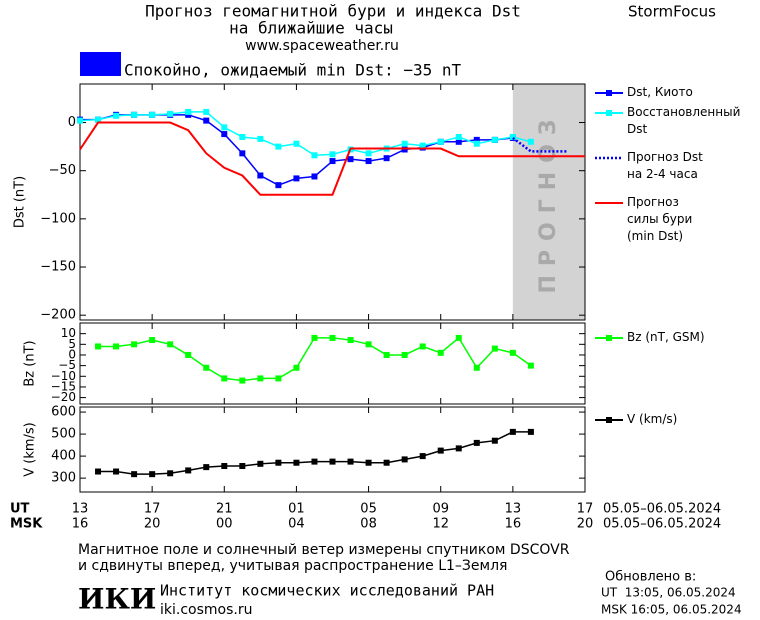 This screenshot has width=760, height=620. I want to click on legend-label: Прогноз силы бури (min Dst), so click(660, 219).